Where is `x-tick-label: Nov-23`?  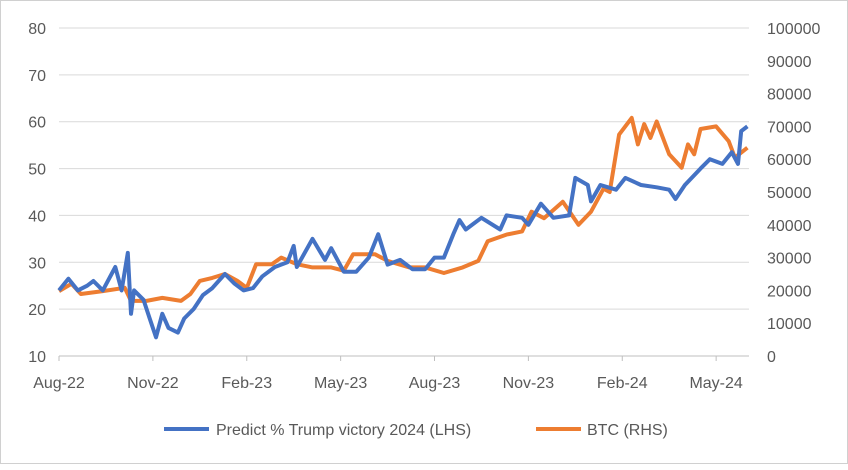 x-tick-label: Nov-23 is located at coordinates (529, 383).